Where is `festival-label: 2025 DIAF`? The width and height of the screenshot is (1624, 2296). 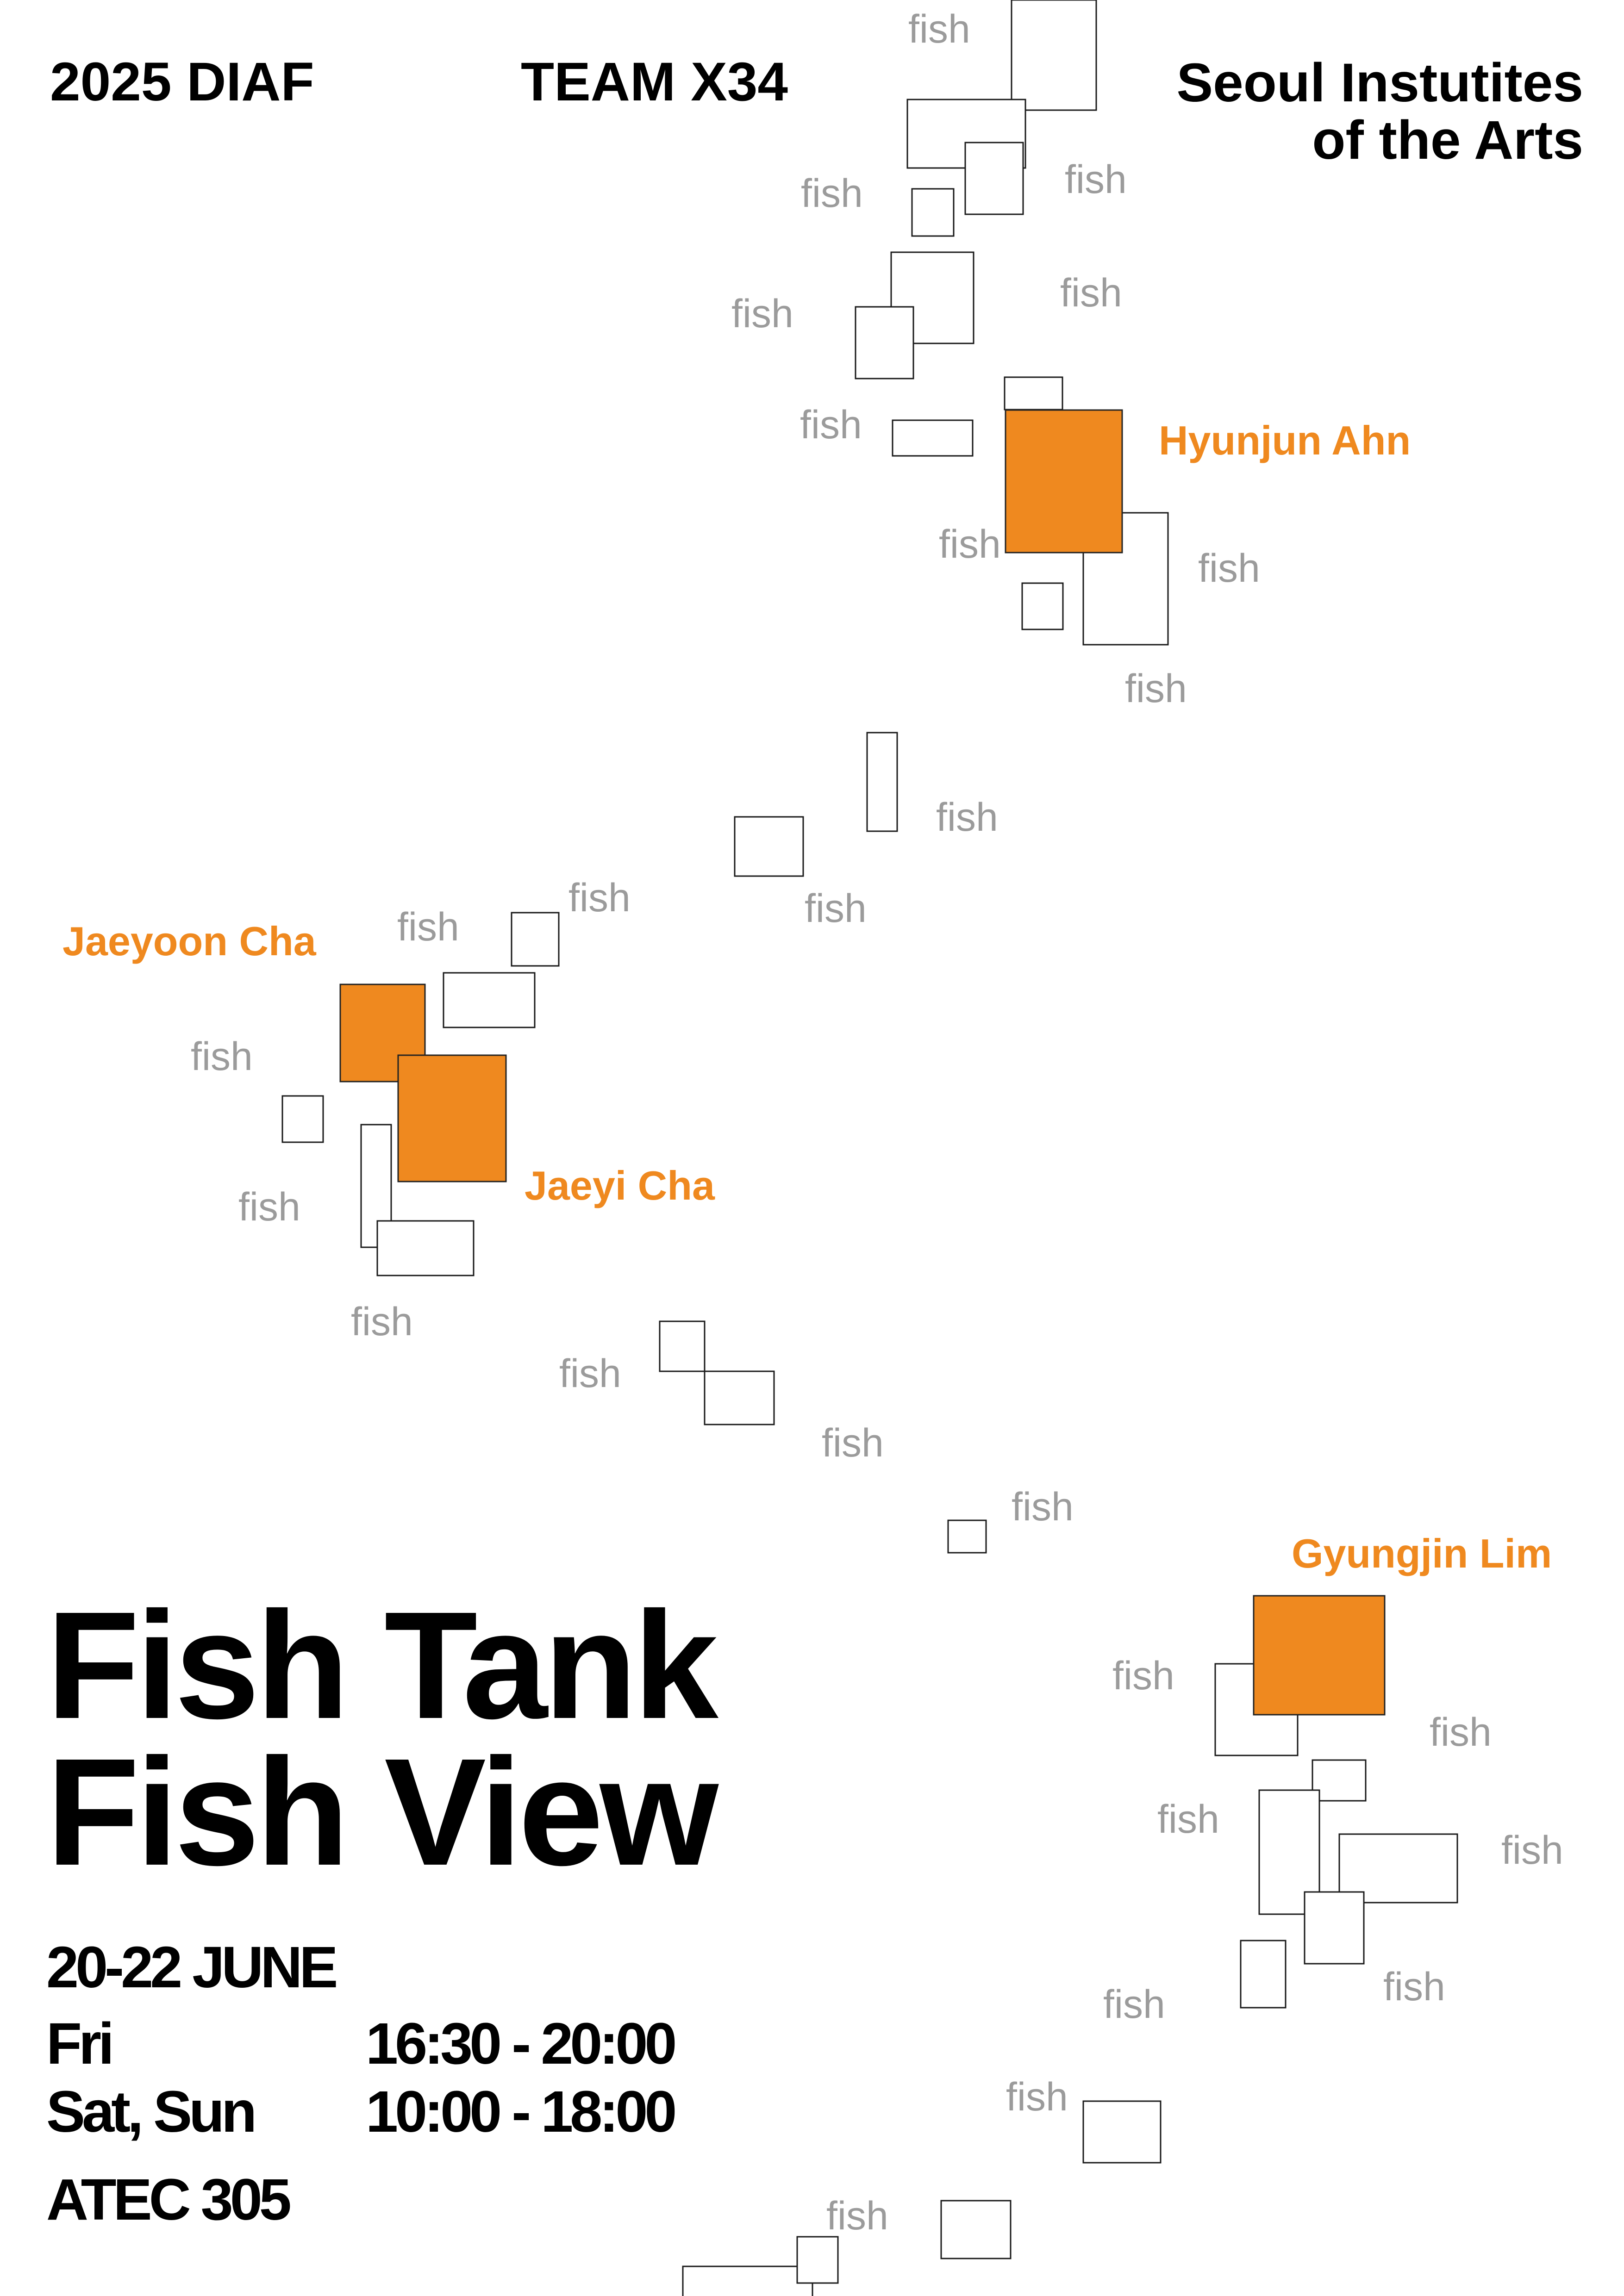
festival-label: 2025 DIAF is located at coordinates (182, 81).